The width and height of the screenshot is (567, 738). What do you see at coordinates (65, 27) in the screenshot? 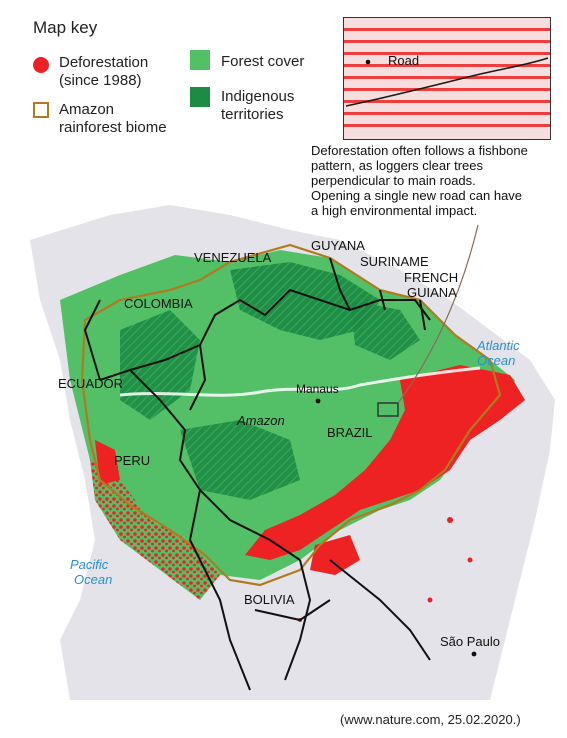
I see `map-key-title: Map key` at bounding box center [65, 27].